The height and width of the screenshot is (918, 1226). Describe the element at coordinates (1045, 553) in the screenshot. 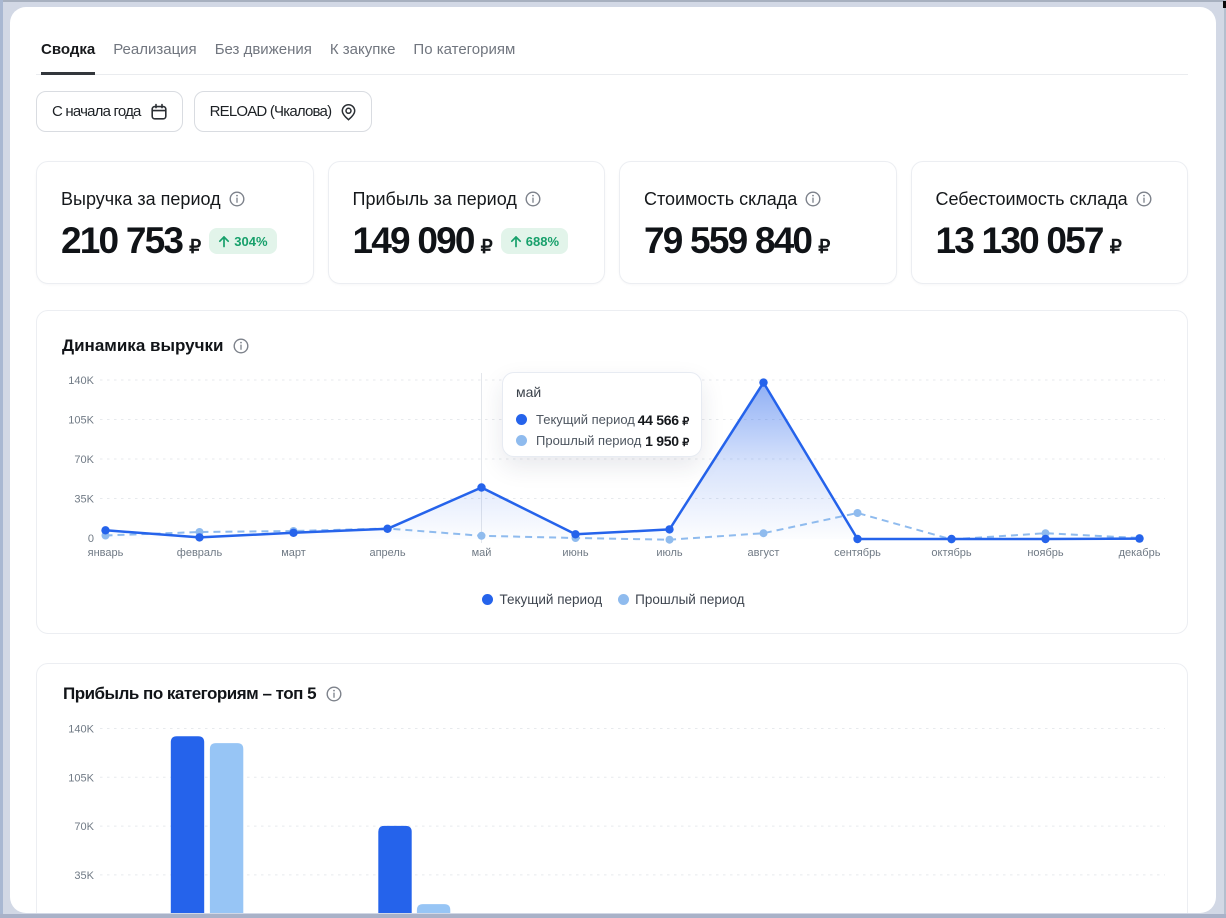

I see `svg-text: ноябрь` at that location.